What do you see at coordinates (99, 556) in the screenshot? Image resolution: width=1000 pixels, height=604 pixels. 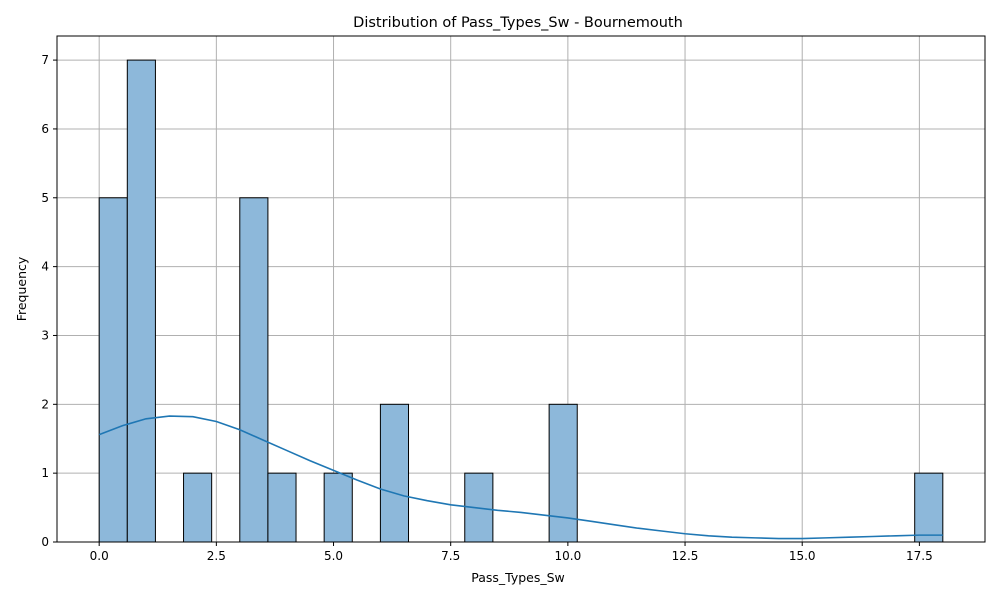 I see `x-tick-label: 0.0` at bounding box center [99, 556].